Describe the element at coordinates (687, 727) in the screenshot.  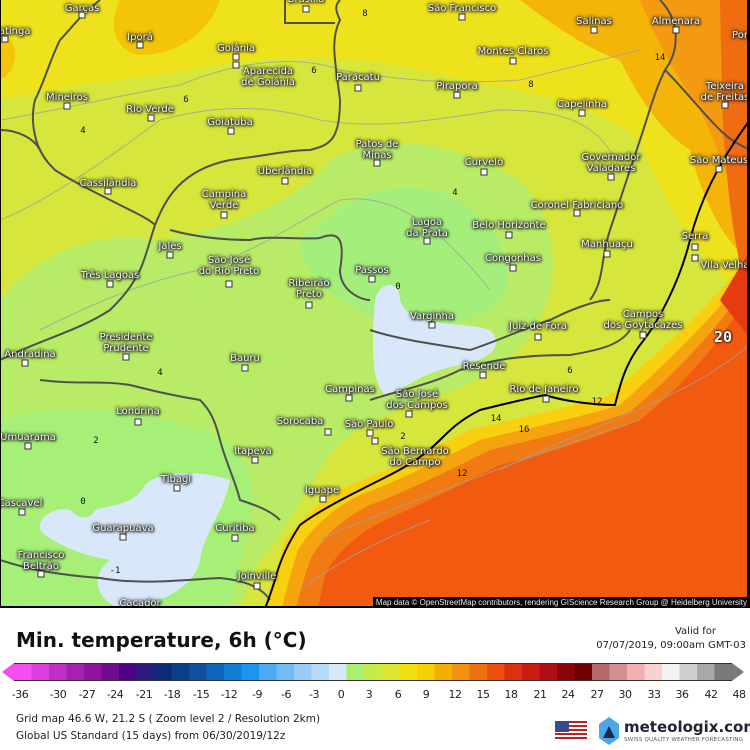
I see `meteologix-logo-text: meteologix.com` at that location.